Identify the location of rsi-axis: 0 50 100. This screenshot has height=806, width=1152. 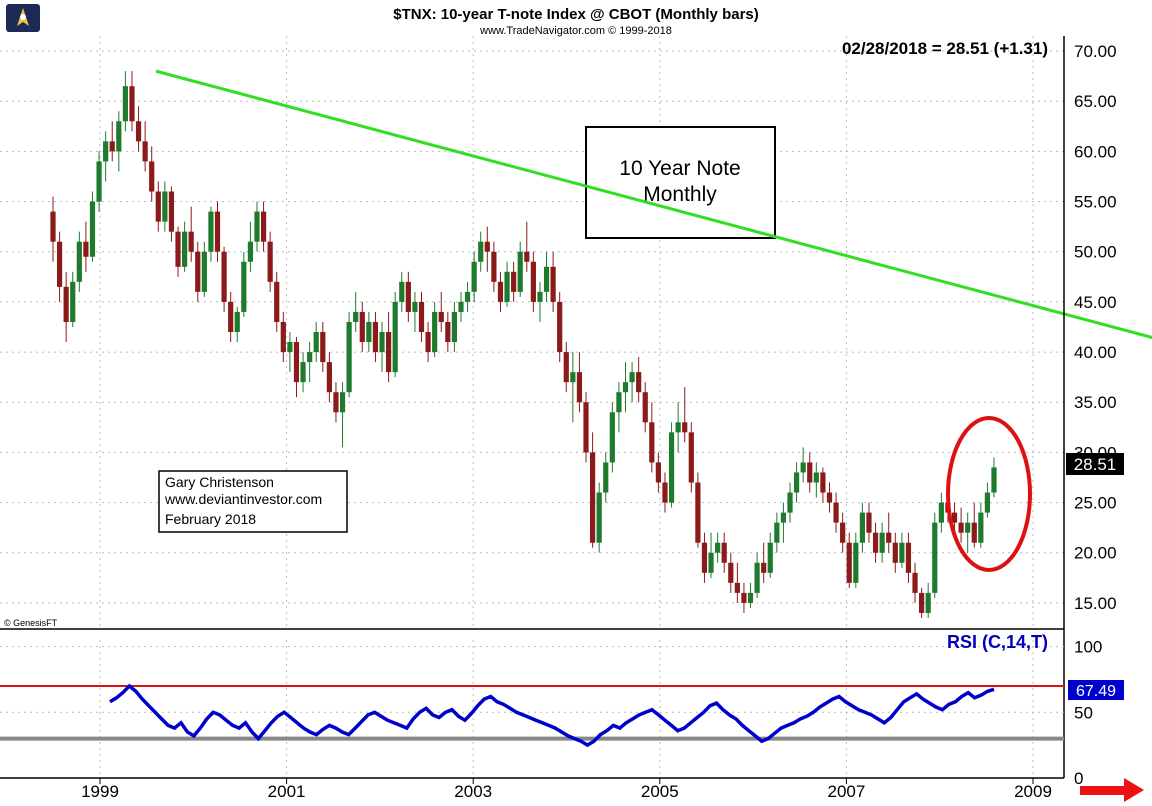
(1088, 713).